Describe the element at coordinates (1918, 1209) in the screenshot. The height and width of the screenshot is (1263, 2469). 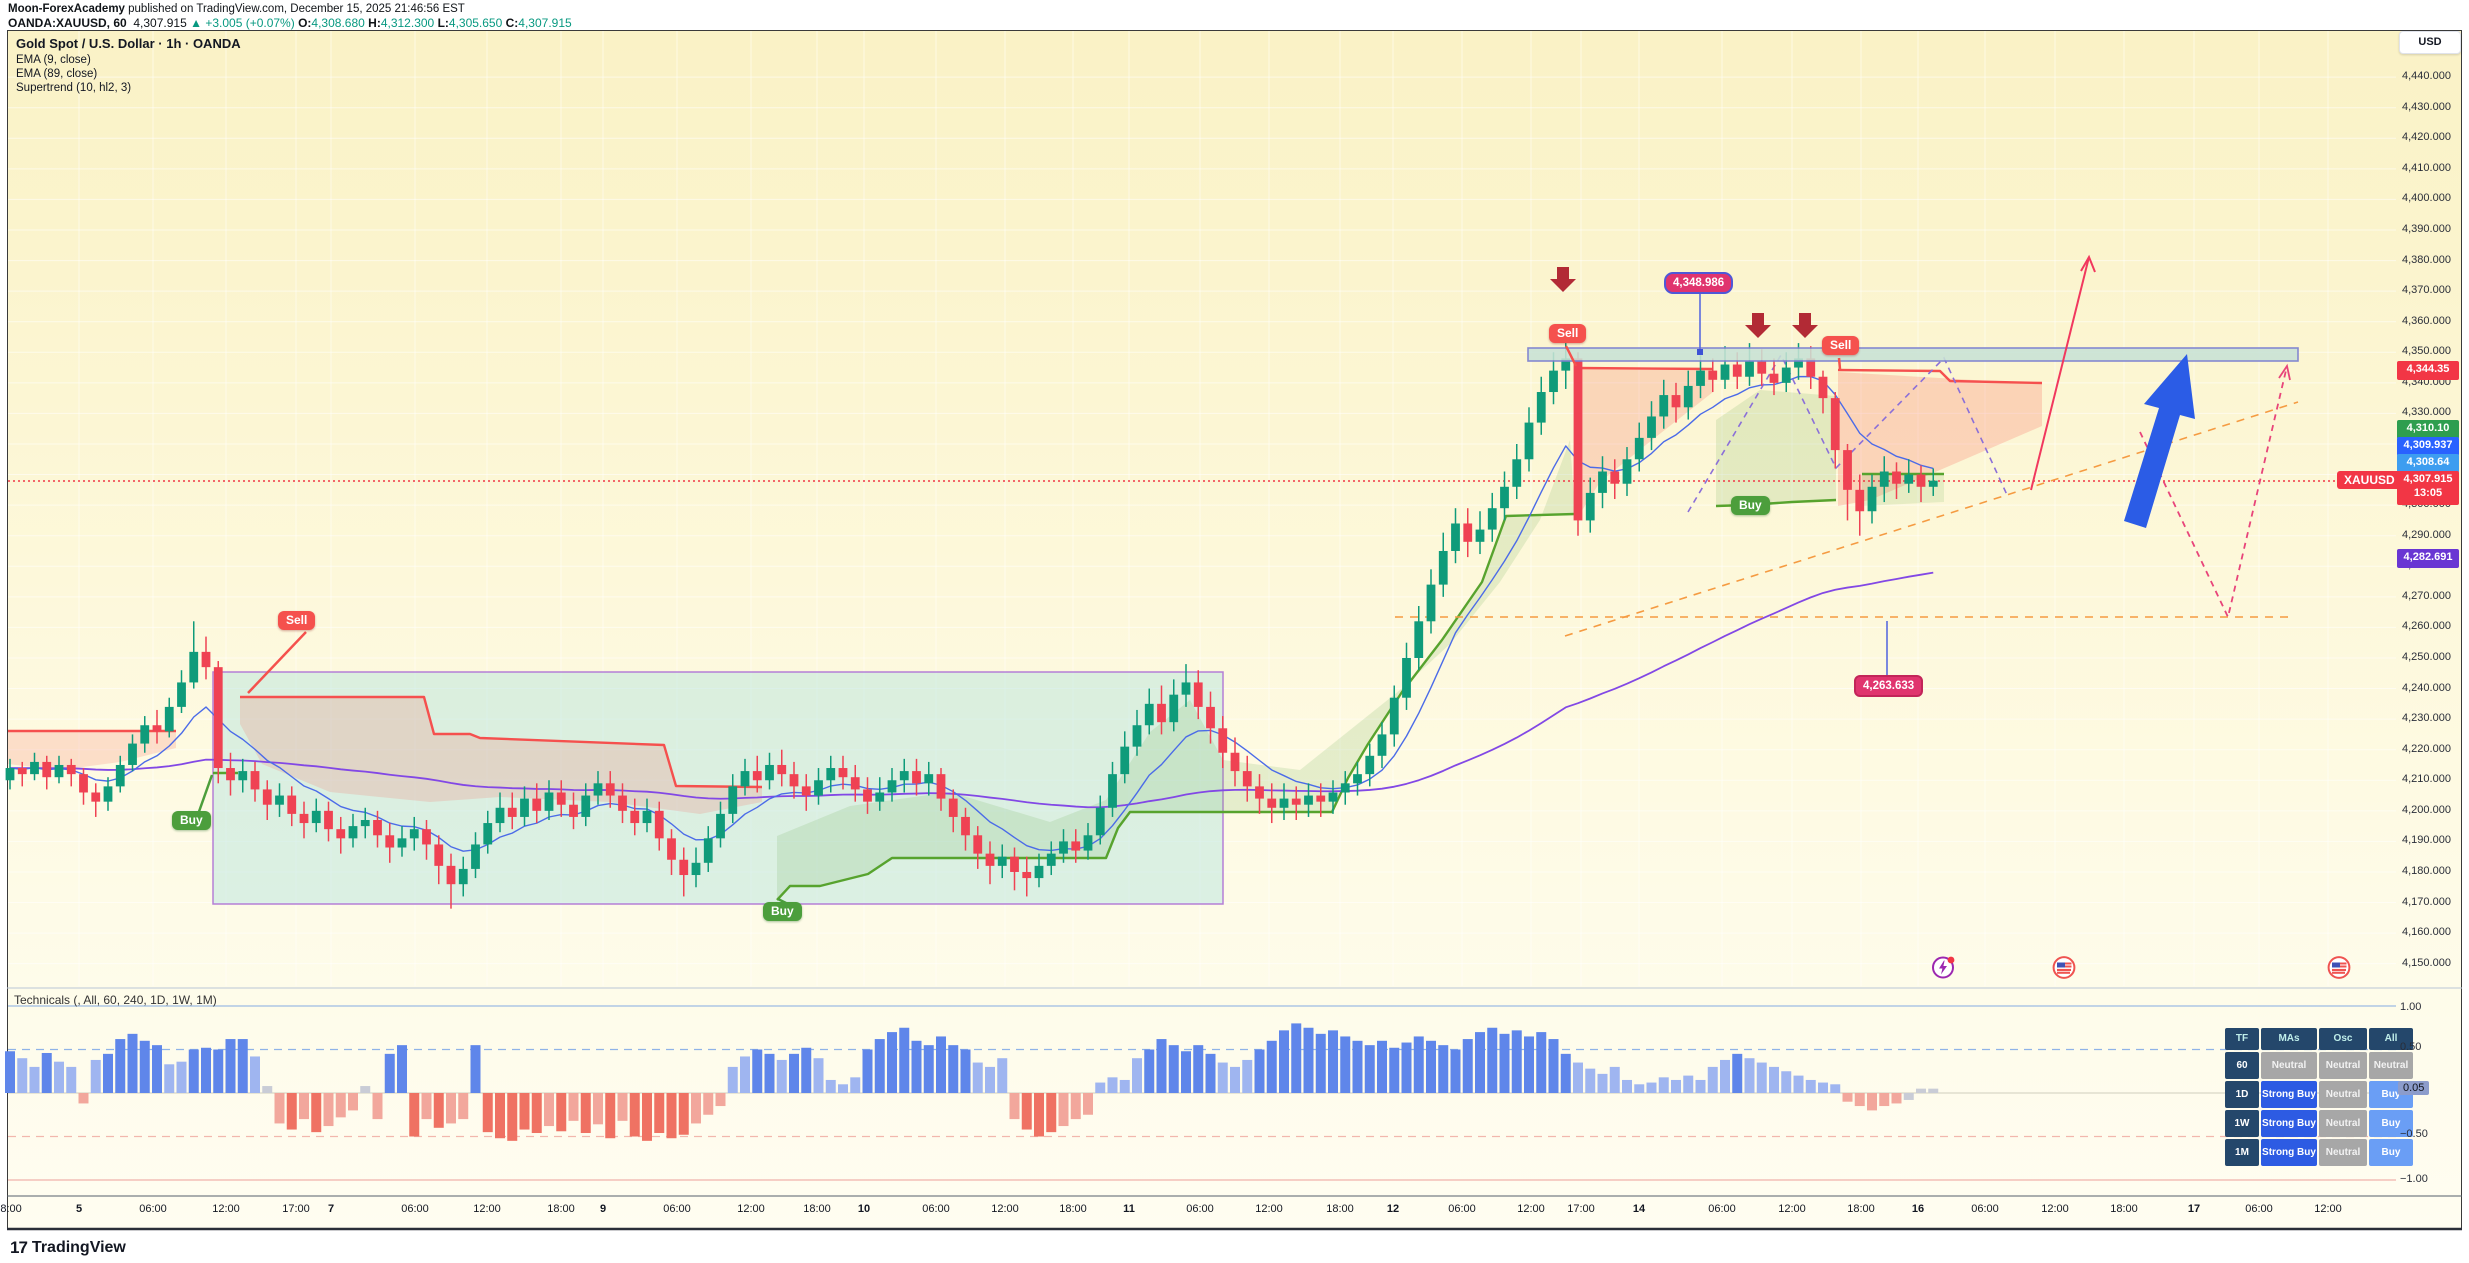
I see `time-axis-day-label: 16` at that location.